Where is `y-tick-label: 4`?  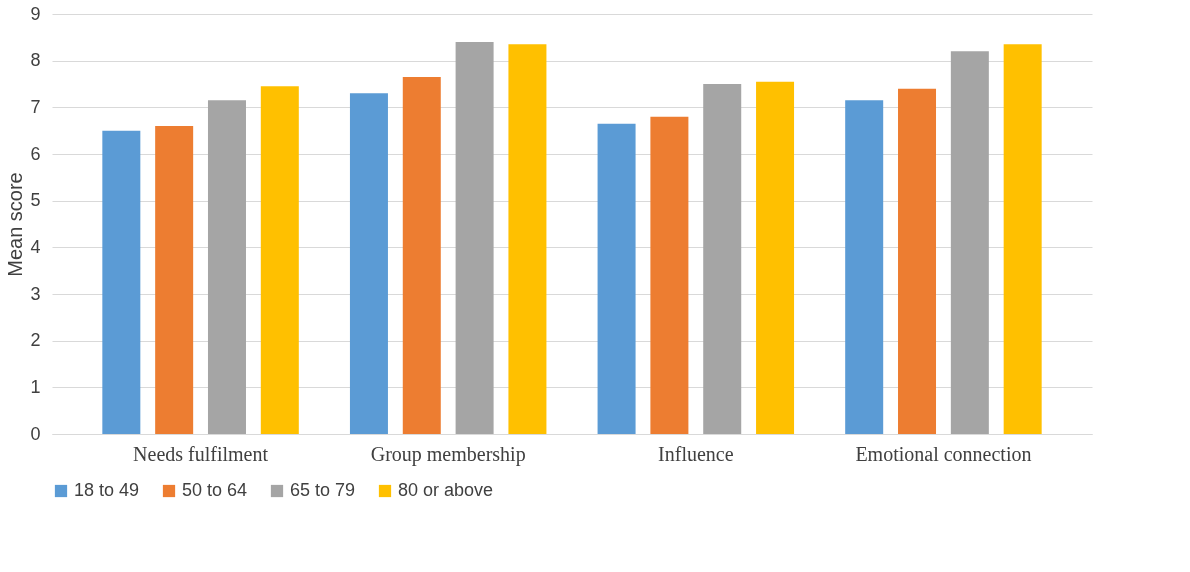 y-tick-label: 4 is located at coordinates (35, 246).